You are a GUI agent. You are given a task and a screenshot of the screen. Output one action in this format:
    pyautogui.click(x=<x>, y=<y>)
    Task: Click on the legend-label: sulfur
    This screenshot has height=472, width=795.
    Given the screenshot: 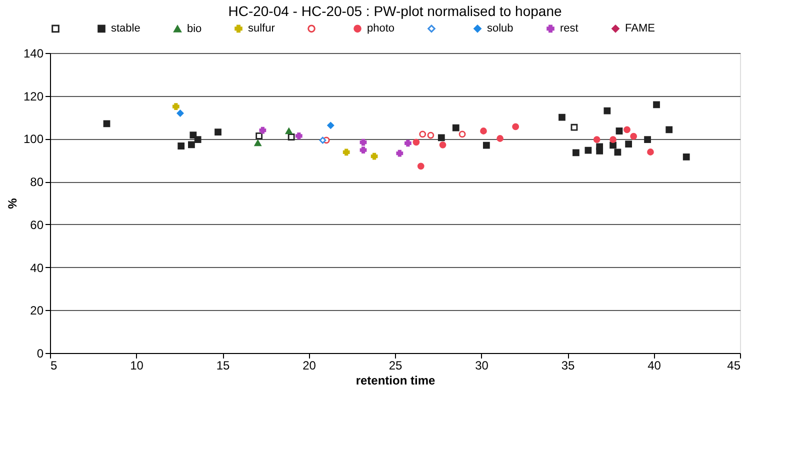 What is the action you would take?
    pyautogui.click(x=262, y=28)
    